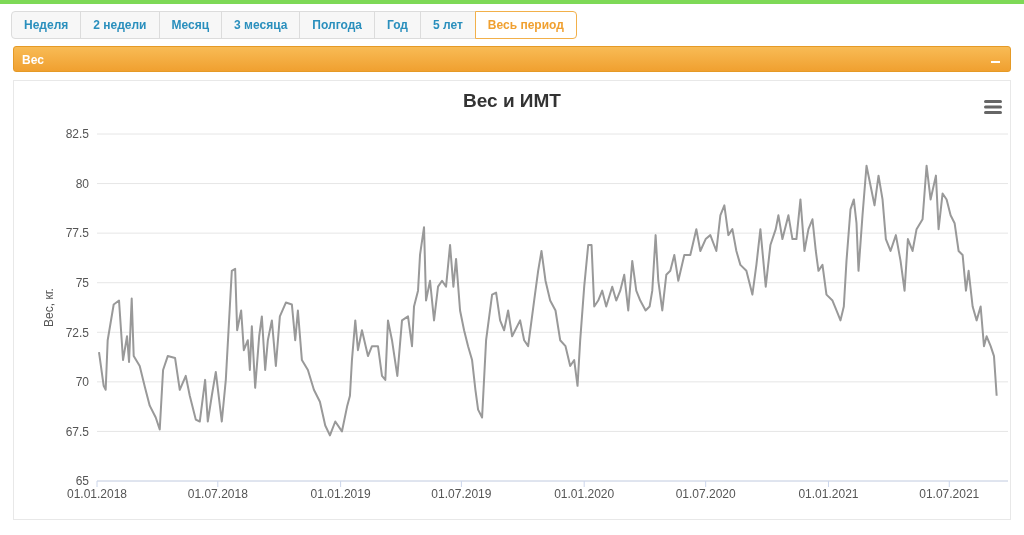  What do you see at coordinates (77, 233) in the screenshot?
I see `y-tick-label: 77.5` at bounding box center [77, 233].